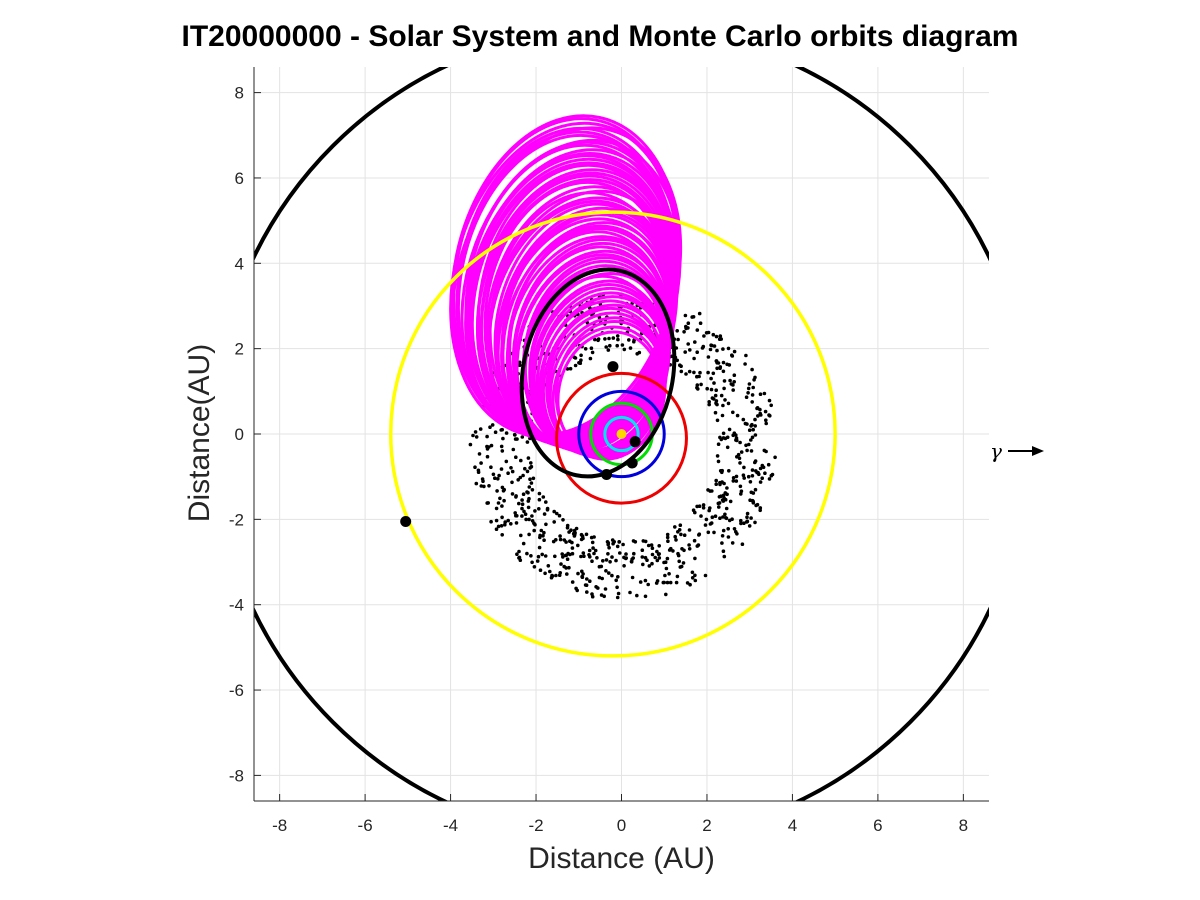 The width and height of the screenshot is (1200, 900). What do you see at coordinates (1017, 451) in the screenshot?
I see `vernal-equinox-marker: γ` at bounding box center [1017, 451].